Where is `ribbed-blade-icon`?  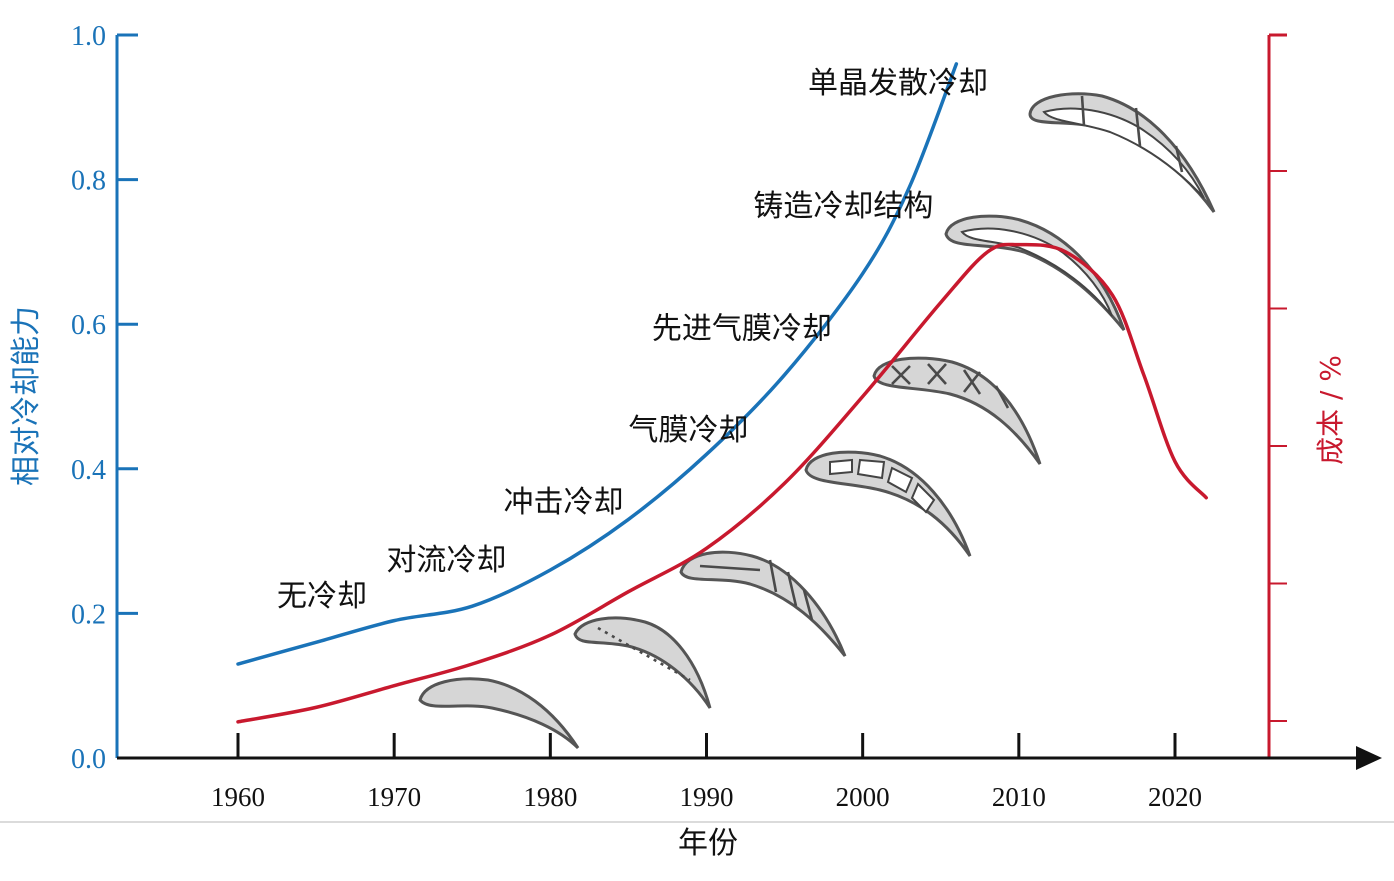 ribbed-blade-icon is located at coordinates (763, 603).